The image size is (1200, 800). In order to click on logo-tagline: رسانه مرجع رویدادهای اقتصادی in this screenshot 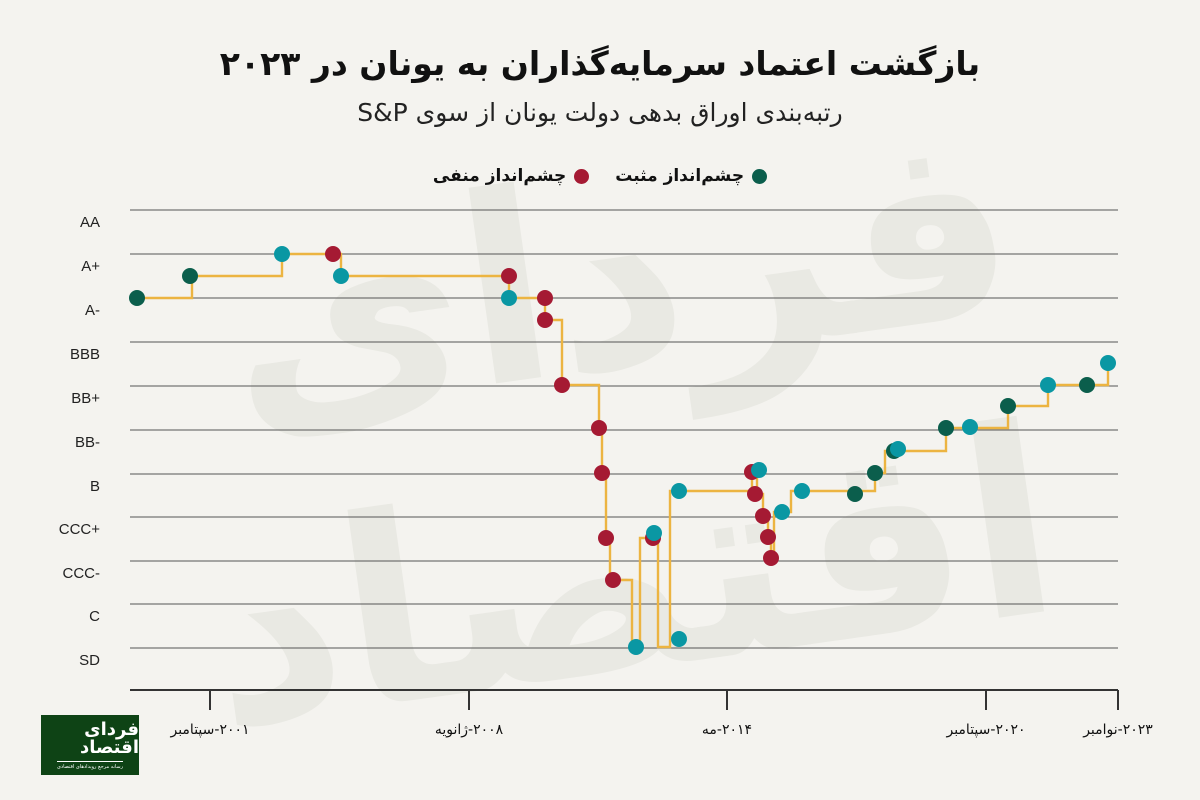, I will do `click(90, 765)`.